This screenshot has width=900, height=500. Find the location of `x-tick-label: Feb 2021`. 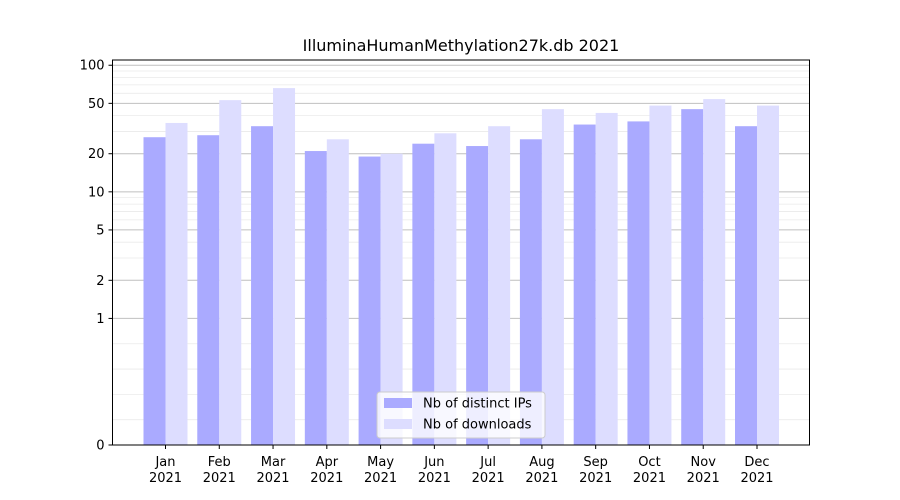

x-tick-label: Feb 2021 is located at coordinates (219, 470).